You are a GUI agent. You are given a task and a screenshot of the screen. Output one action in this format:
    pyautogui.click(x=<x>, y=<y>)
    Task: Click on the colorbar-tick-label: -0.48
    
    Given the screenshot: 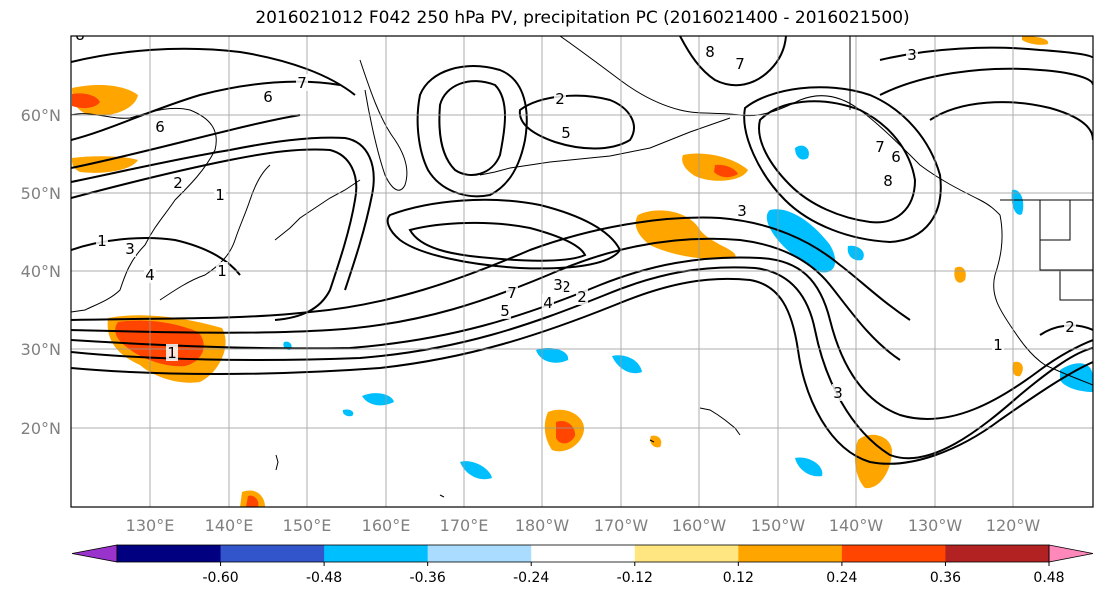 What is the action you would take?
    pyautogui.click(x=324, y=578)
    